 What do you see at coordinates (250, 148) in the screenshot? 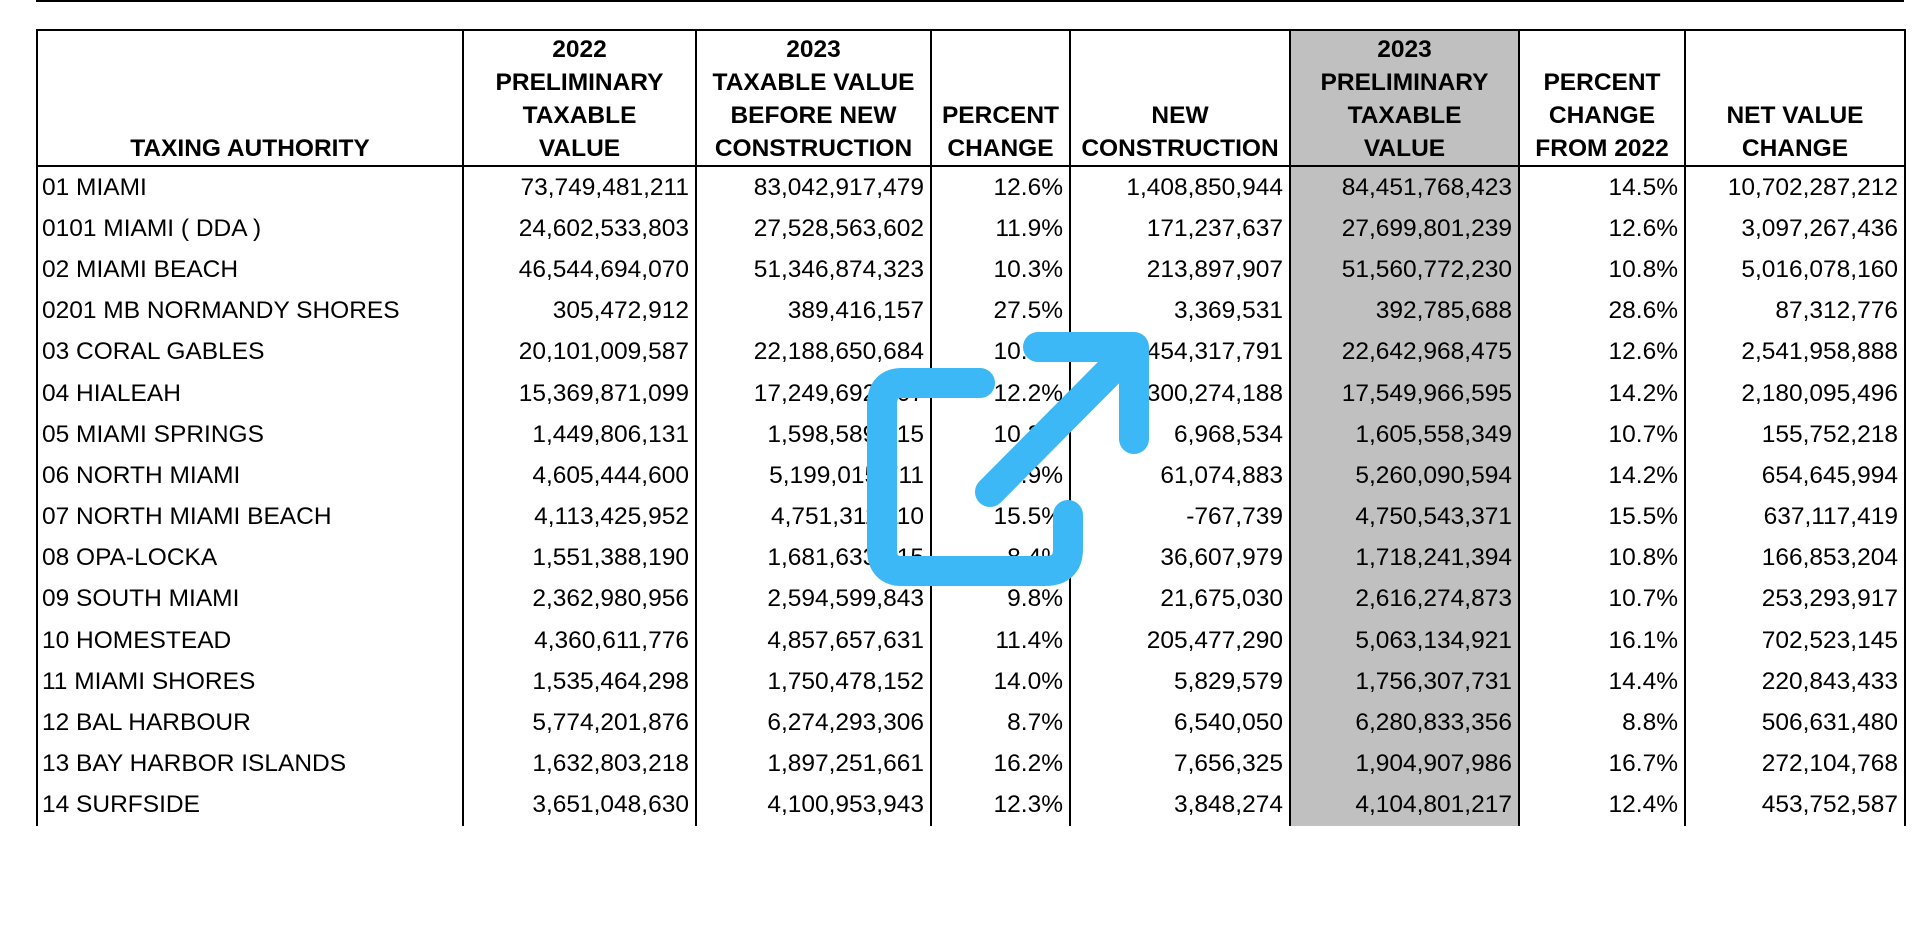
I see `column-header-line: TAXING AUTHORITY` at bounding box center [250, 148].